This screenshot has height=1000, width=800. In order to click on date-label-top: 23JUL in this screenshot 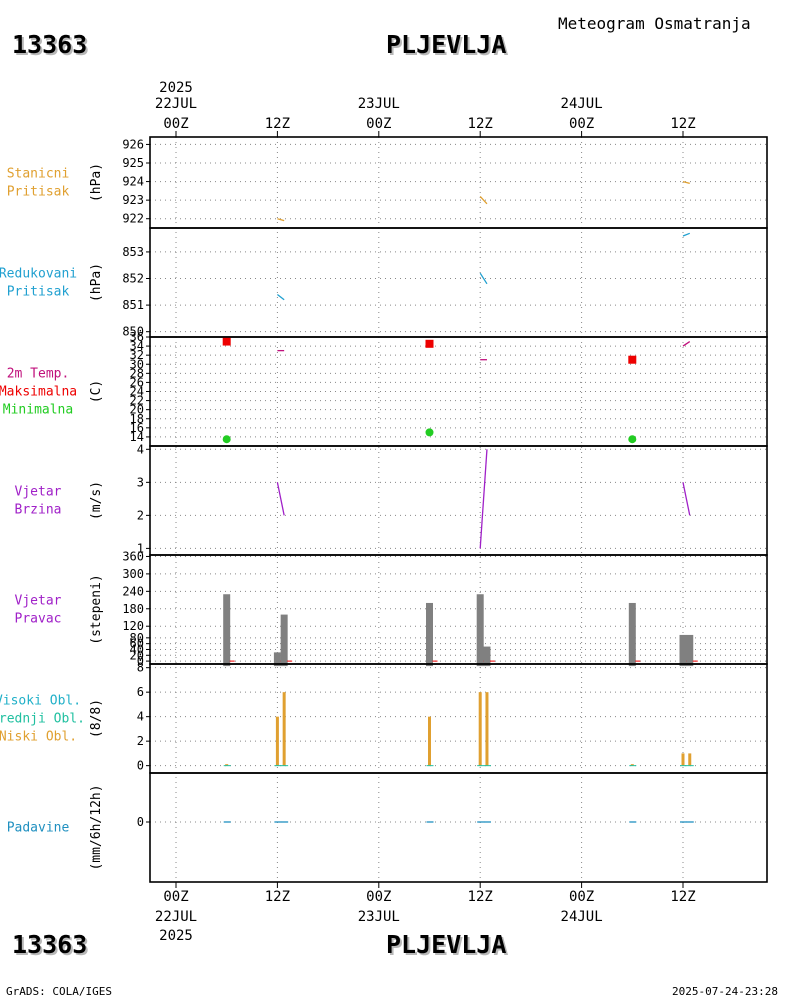, I will do `click(379, 104)`.